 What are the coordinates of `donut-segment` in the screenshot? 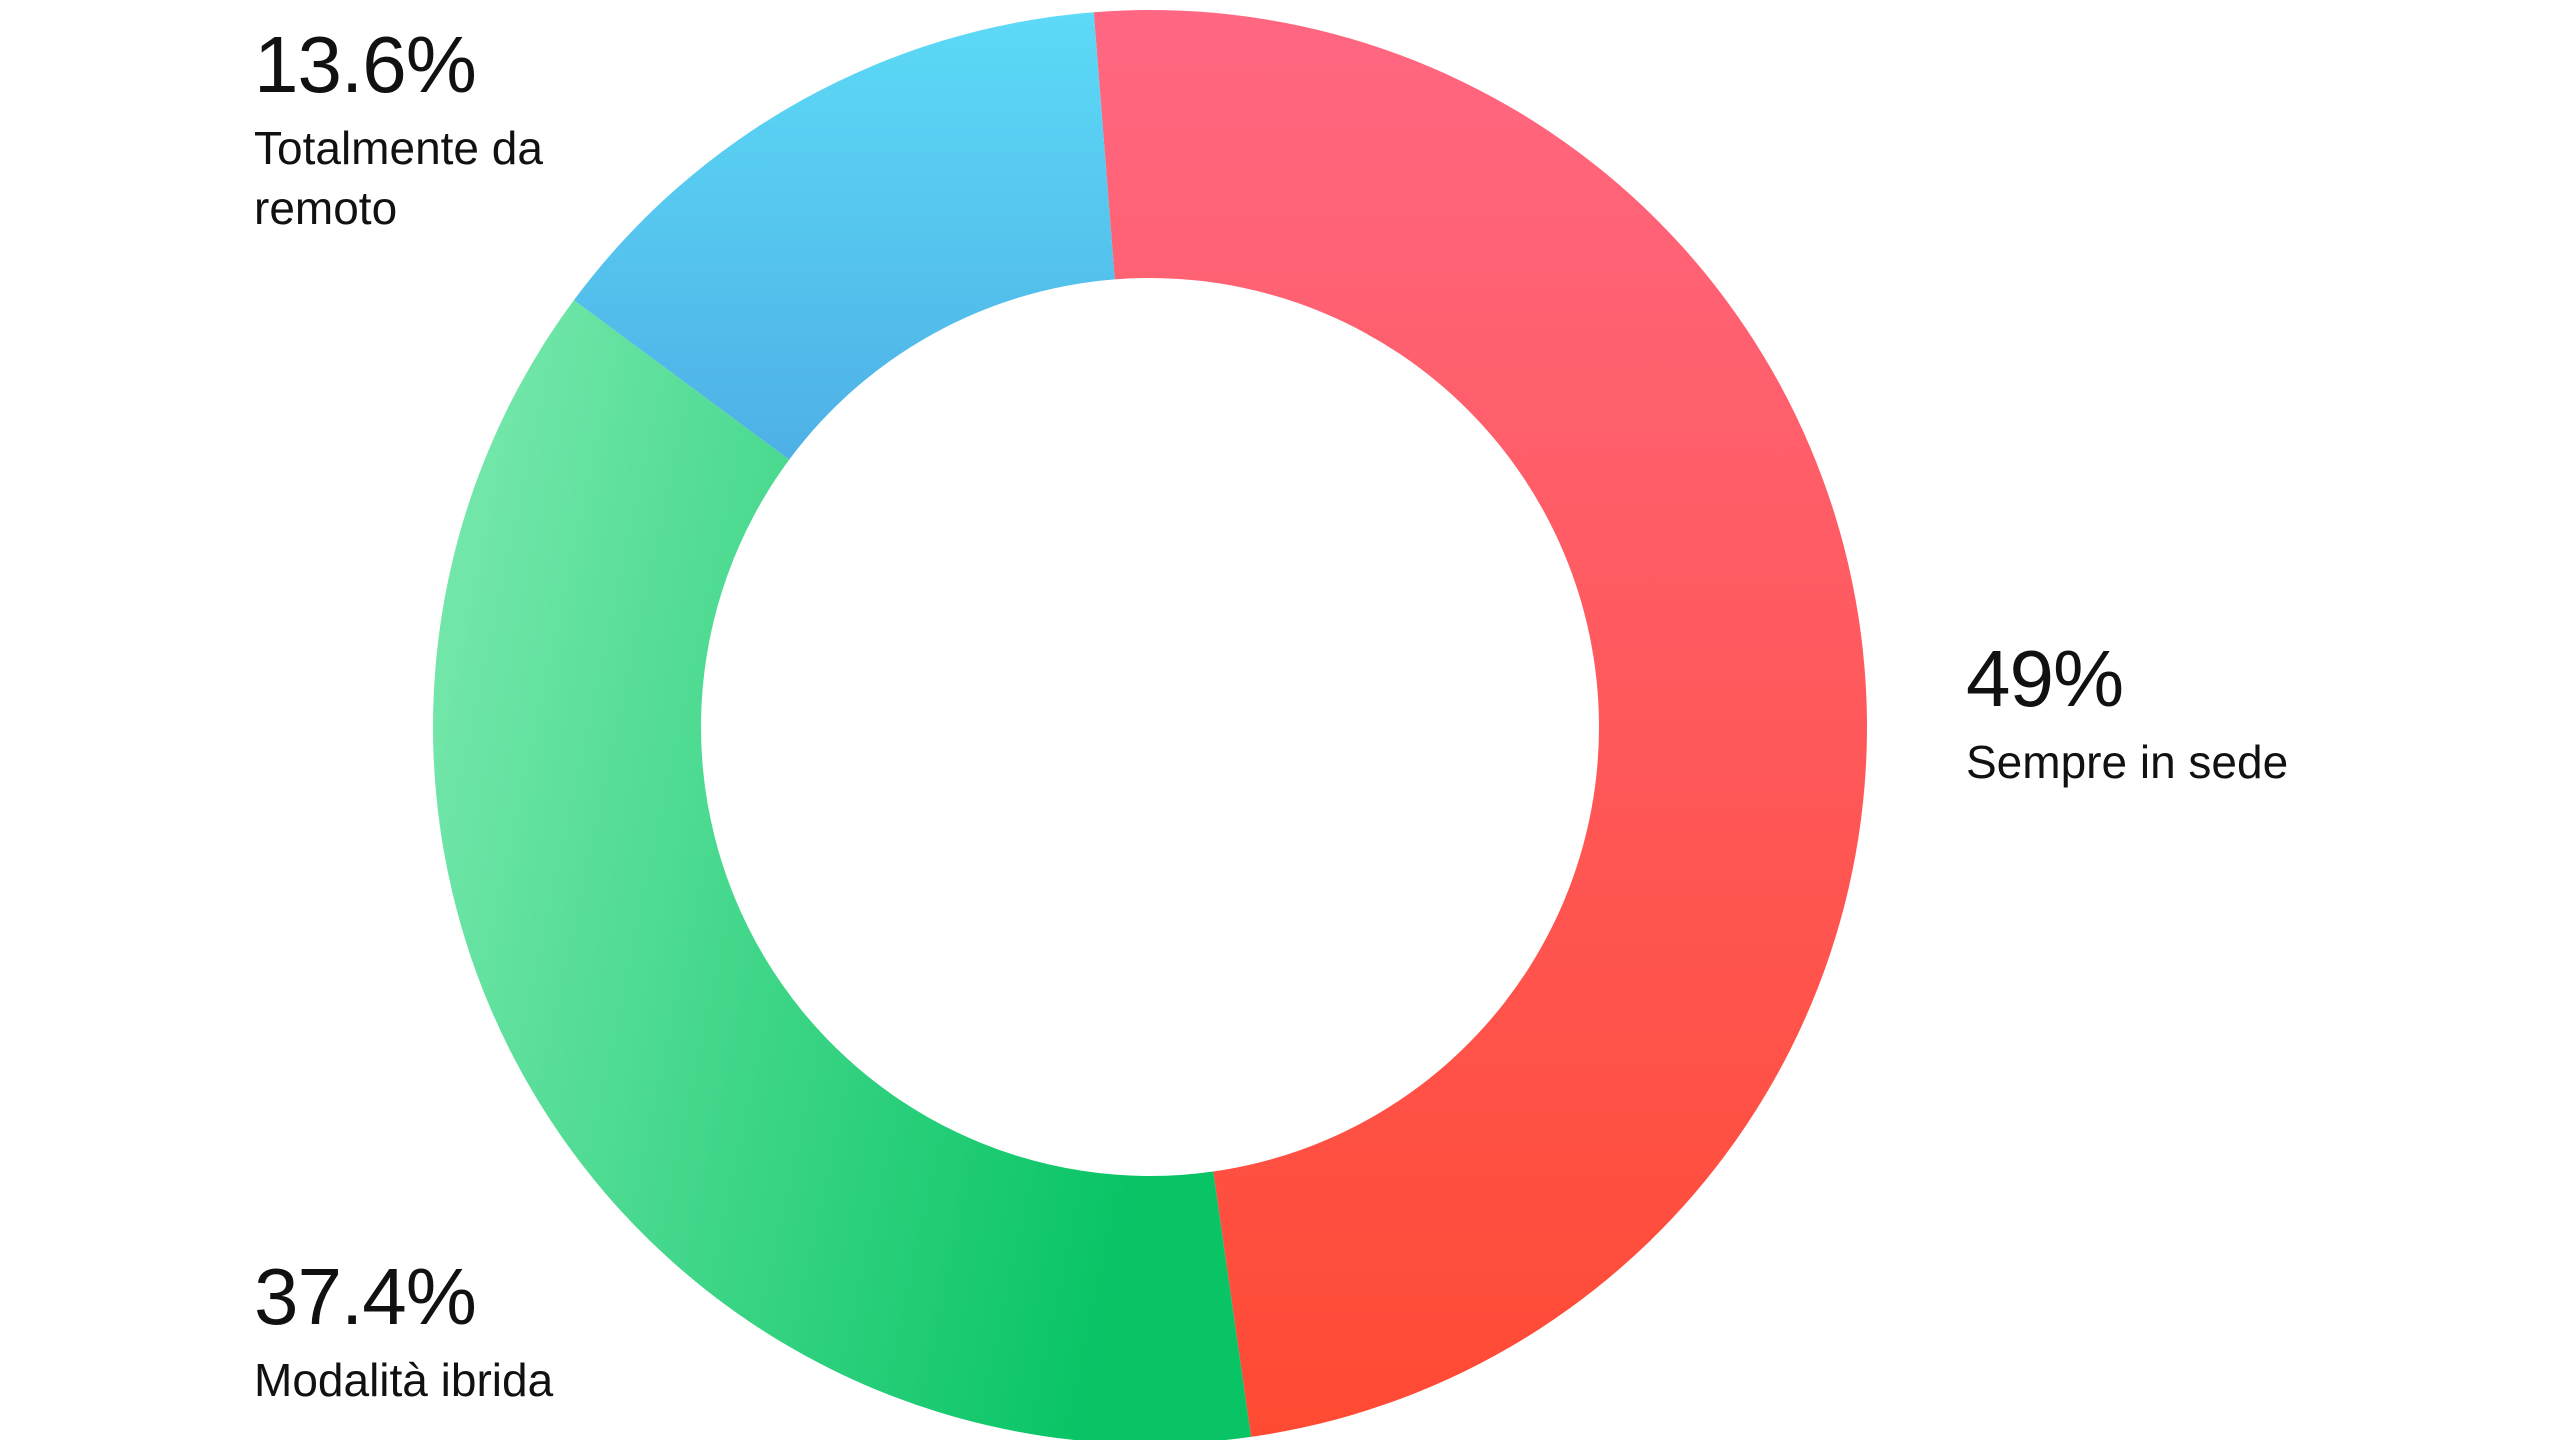 It's located at (844, 236).